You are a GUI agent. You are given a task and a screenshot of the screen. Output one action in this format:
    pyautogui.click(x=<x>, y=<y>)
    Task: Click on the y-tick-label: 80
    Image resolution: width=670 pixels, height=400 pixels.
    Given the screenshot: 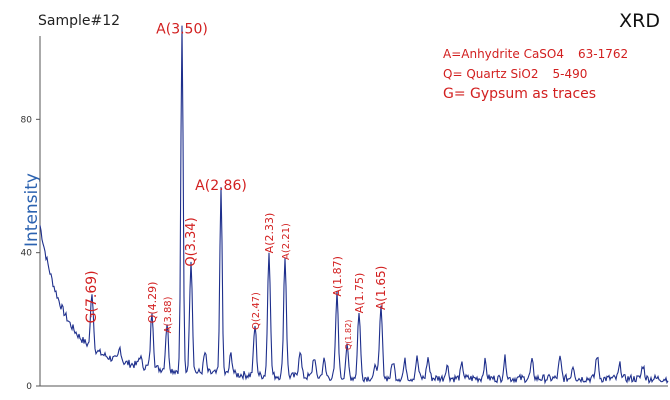 What is the action you would take?
    pyautogui.click(x=27, y=120)
    